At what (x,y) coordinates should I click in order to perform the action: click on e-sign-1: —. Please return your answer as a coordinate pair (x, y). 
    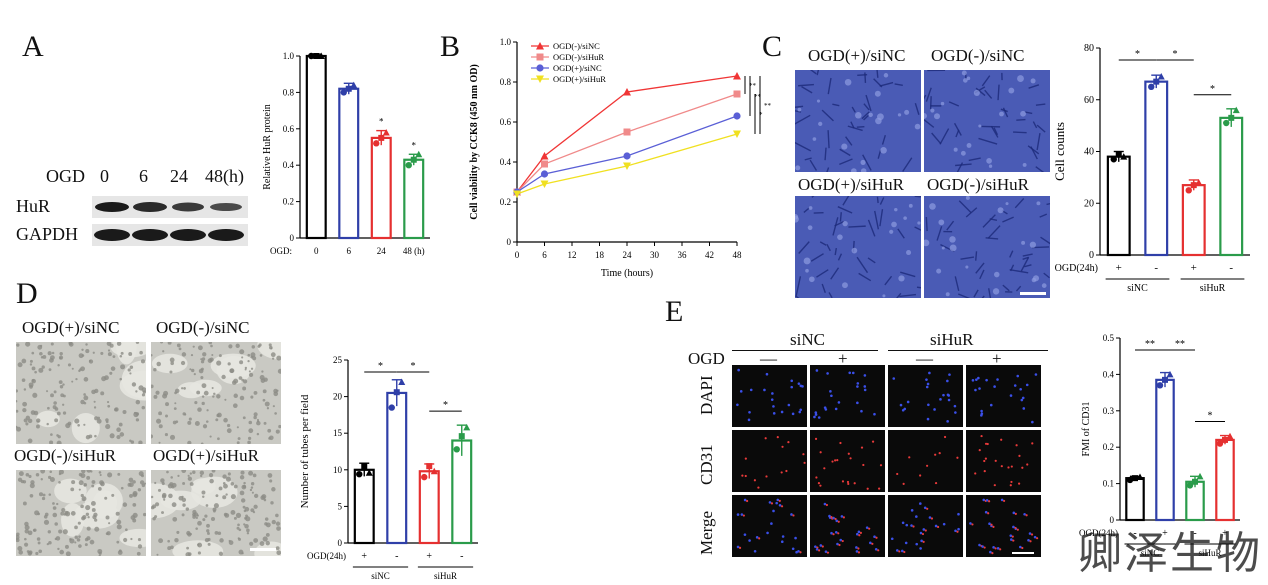
    Looking at the image, I should click on (768, 358).